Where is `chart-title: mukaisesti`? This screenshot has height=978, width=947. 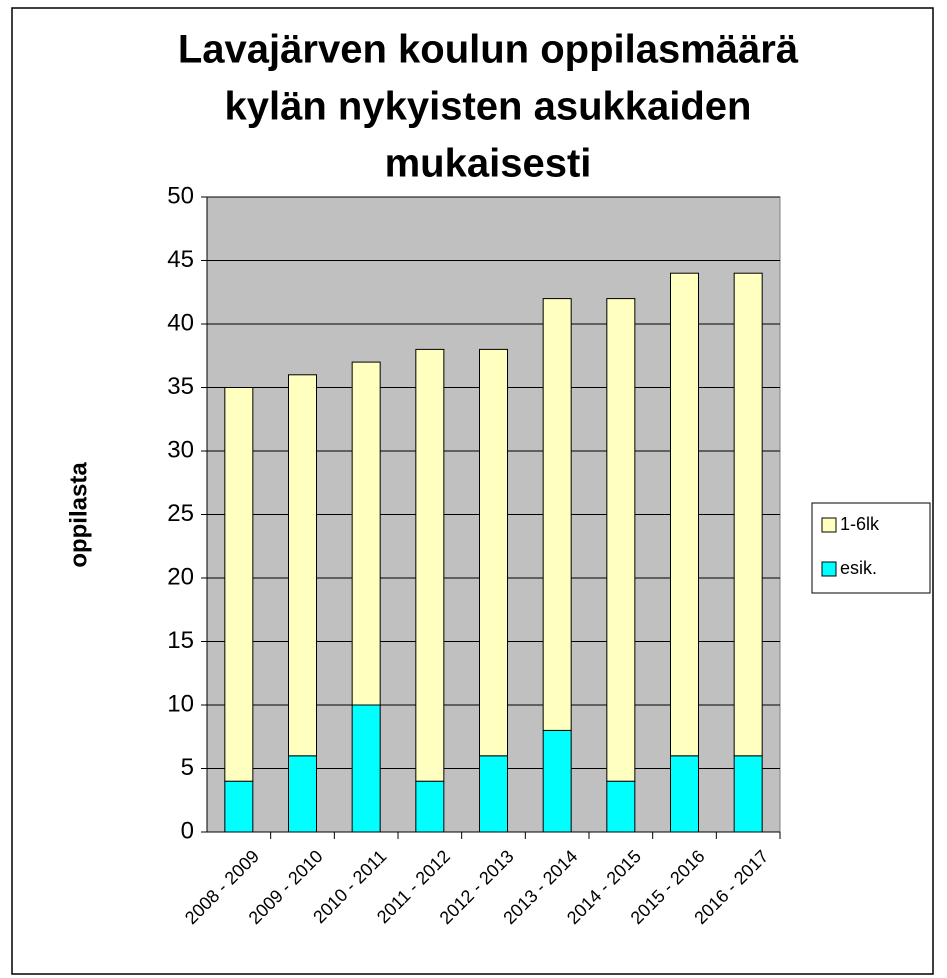
chart-title: mukaisesti is located at coordinates (488, 164).